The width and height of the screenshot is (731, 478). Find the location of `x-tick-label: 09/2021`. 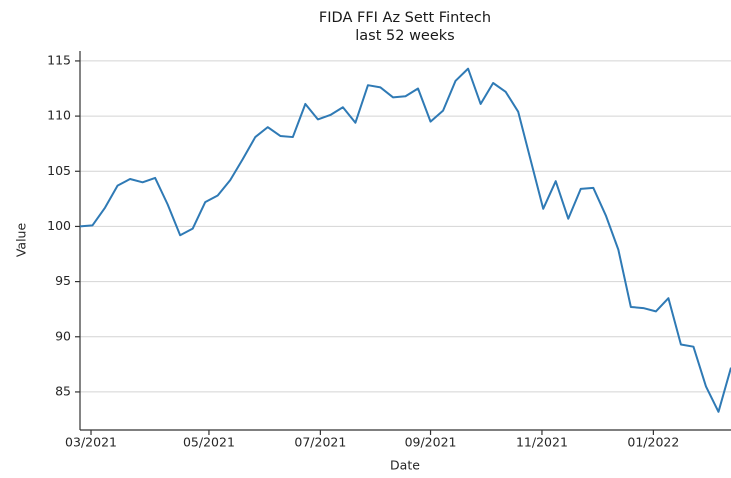

x-tick-label: 09/2021 is located at coordinates (431, 442).